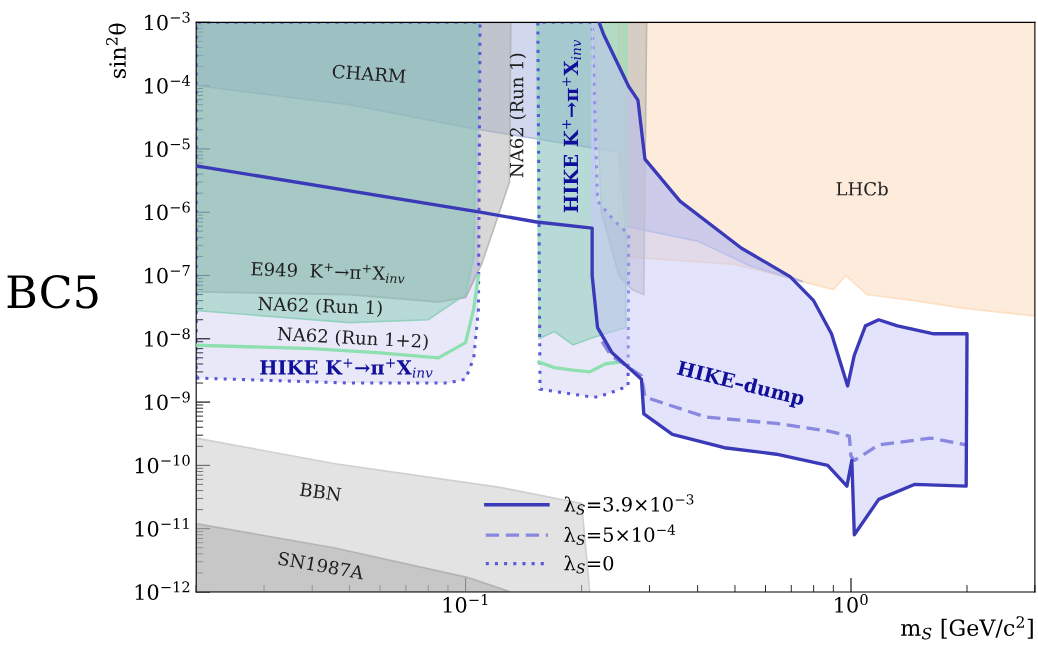 Image resolution: width=1038 pixels, height=657 pixels. I want to click on y-tick-label: 10$^{−5}$, so click(167, 147).